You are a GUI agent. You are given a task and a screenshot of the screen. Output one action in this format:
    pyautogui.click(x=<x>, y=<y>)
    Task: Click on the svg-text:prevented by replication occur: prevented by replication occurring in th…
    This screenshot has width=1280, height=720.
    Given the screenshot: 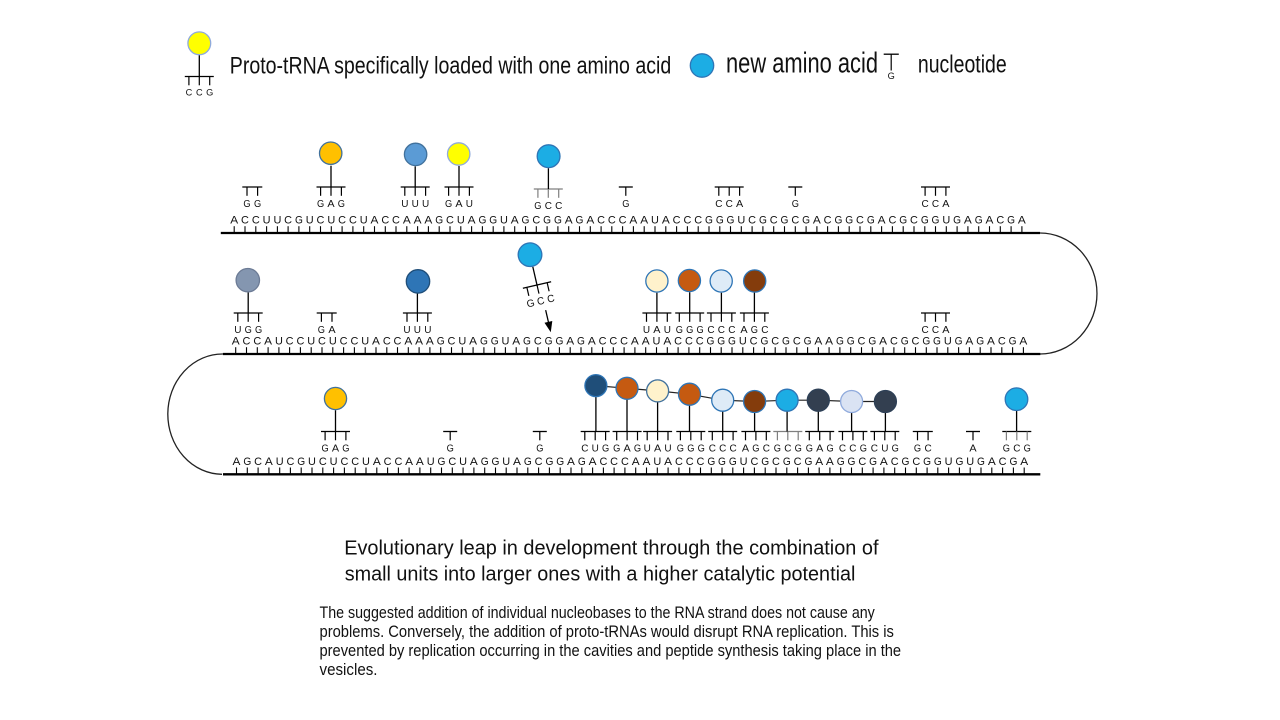 What is the action you would take?
    pyautogui.click(x=611, y=650)
    